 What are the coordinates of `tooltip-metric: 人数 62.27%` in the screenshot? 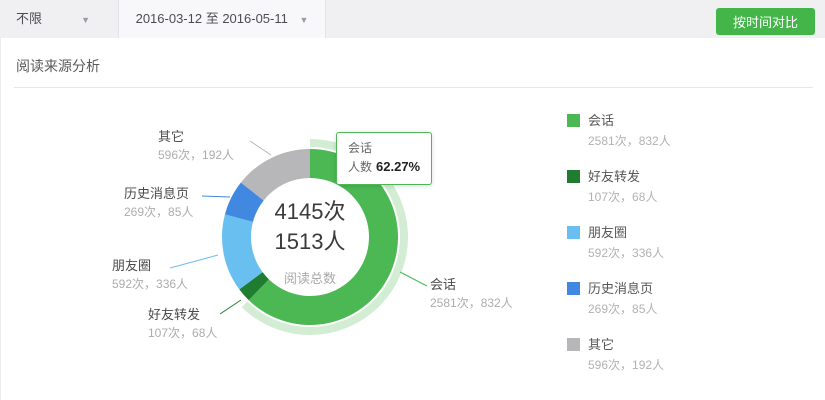 It's located at (384, 167).